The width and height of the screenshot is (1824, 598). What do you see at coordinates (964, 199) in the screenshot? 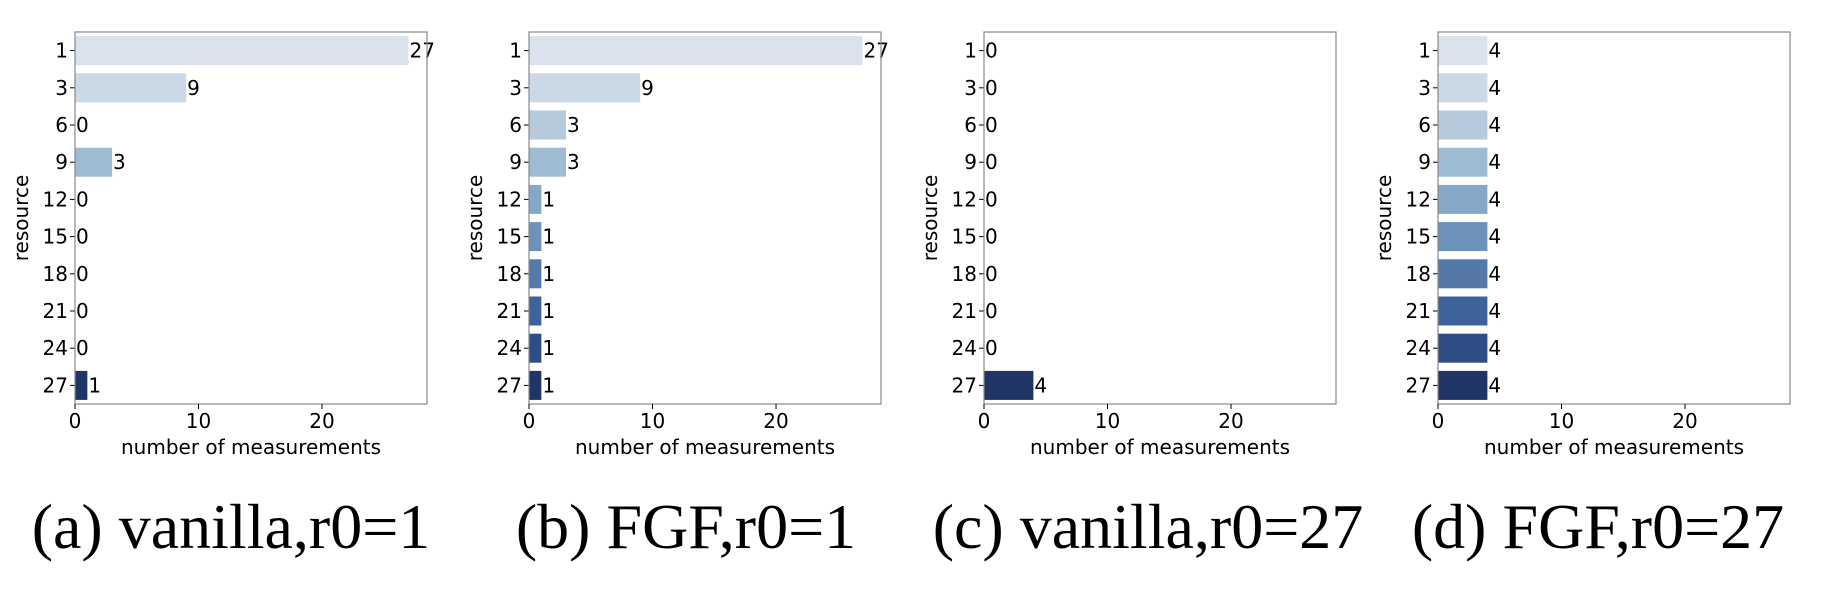
I see `y-tick-label: 12` at bounding box center [964, 199].